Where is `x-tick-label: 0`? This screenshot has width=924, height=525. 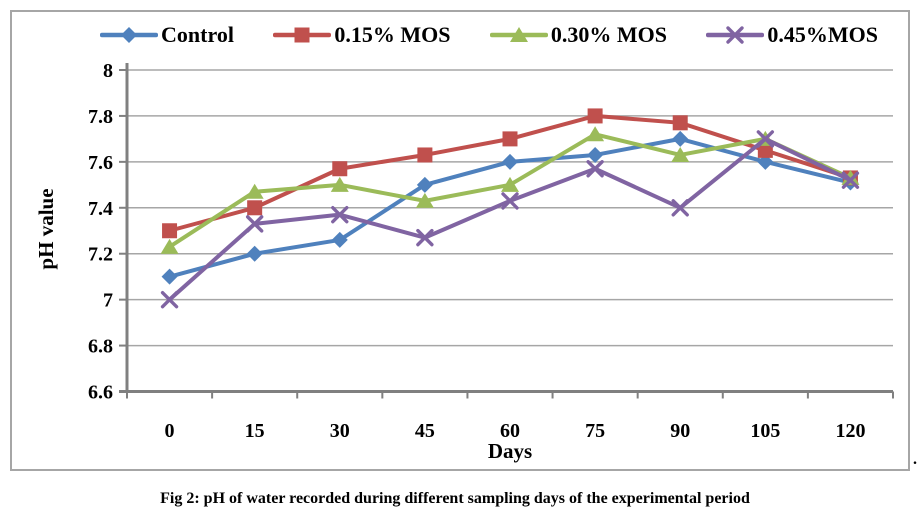
x-tick-label: 0 is located at coordinates (170, 431).